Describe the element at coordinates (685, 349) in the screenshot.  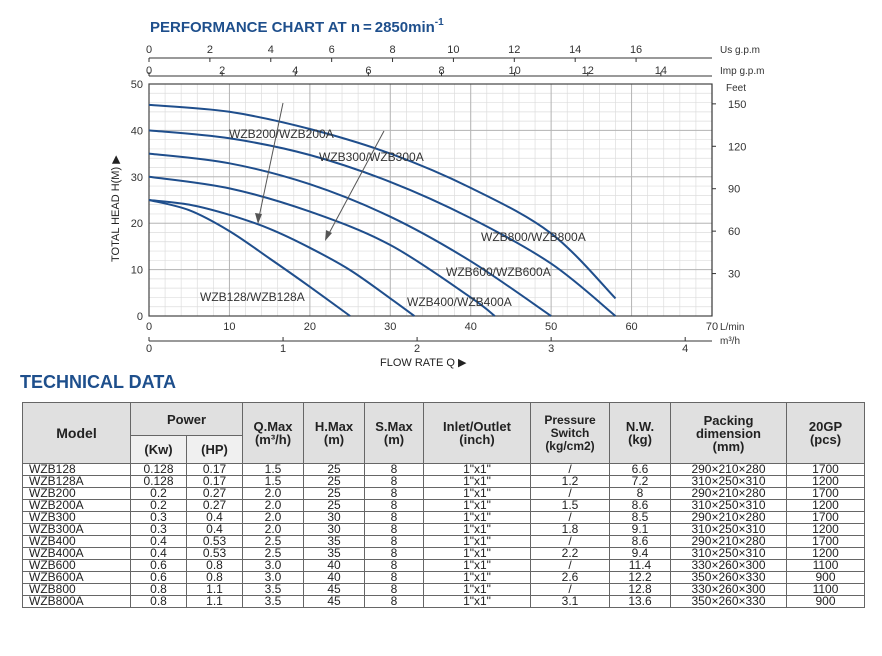
I see `x2-tick-label: 4` at that location.